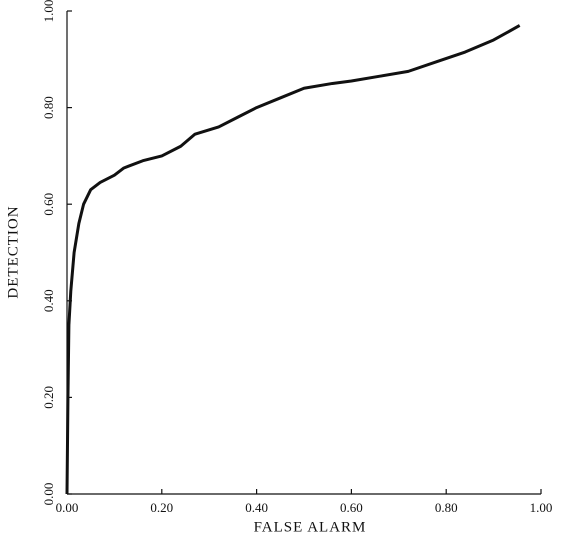 Image resolution: width=571 pixels, height=555 pixels. I want to click on x-tick-label: 0.60, so click(351, 507).